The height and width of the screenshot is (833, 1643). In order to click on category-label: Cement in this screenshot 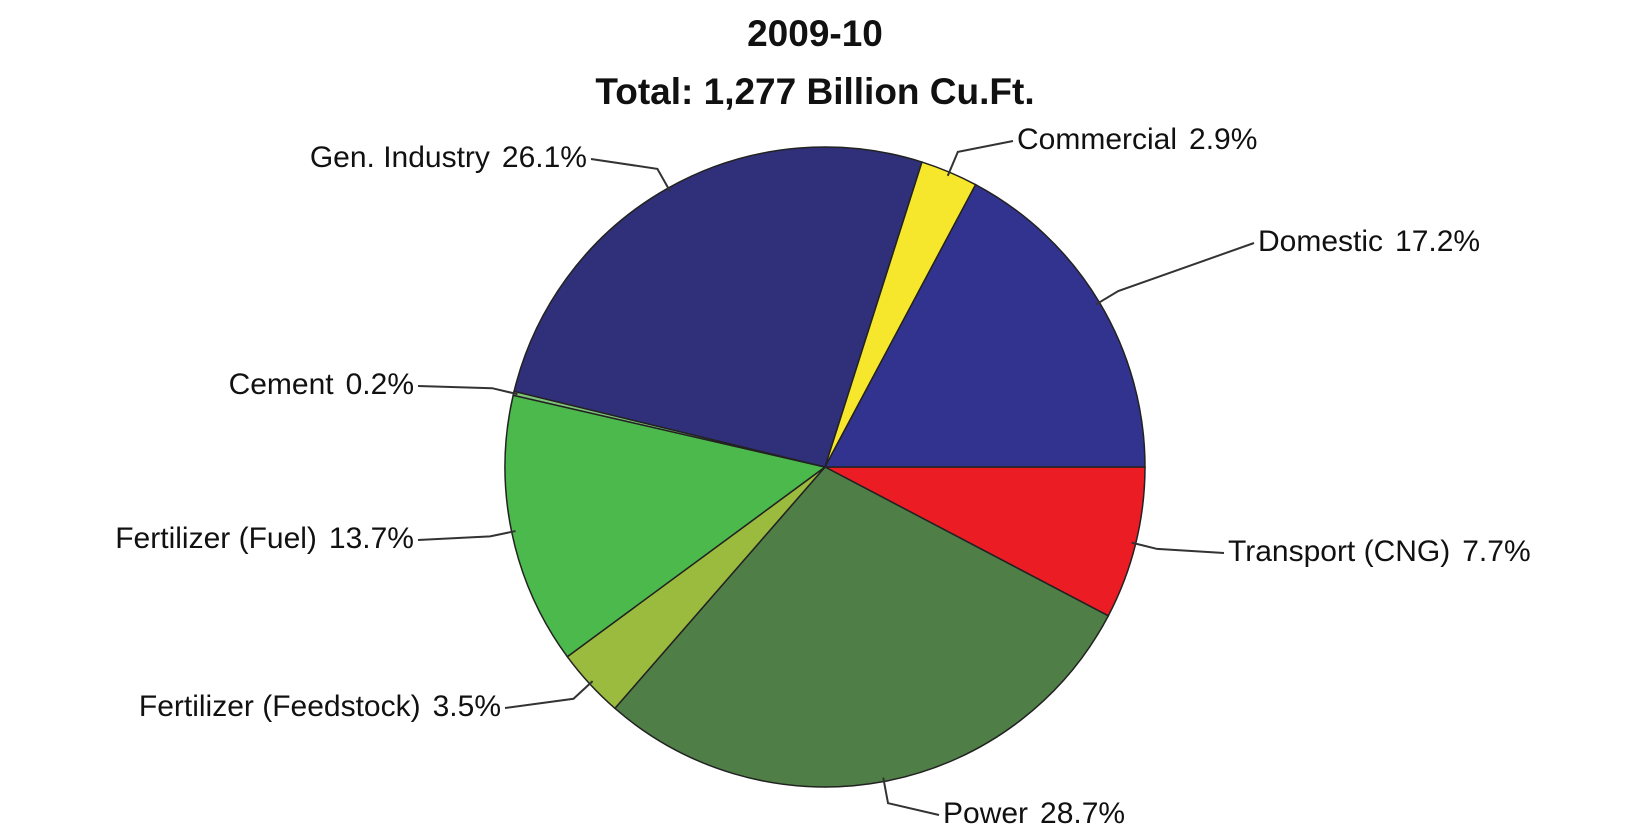, I will do `click(282, 384)`.